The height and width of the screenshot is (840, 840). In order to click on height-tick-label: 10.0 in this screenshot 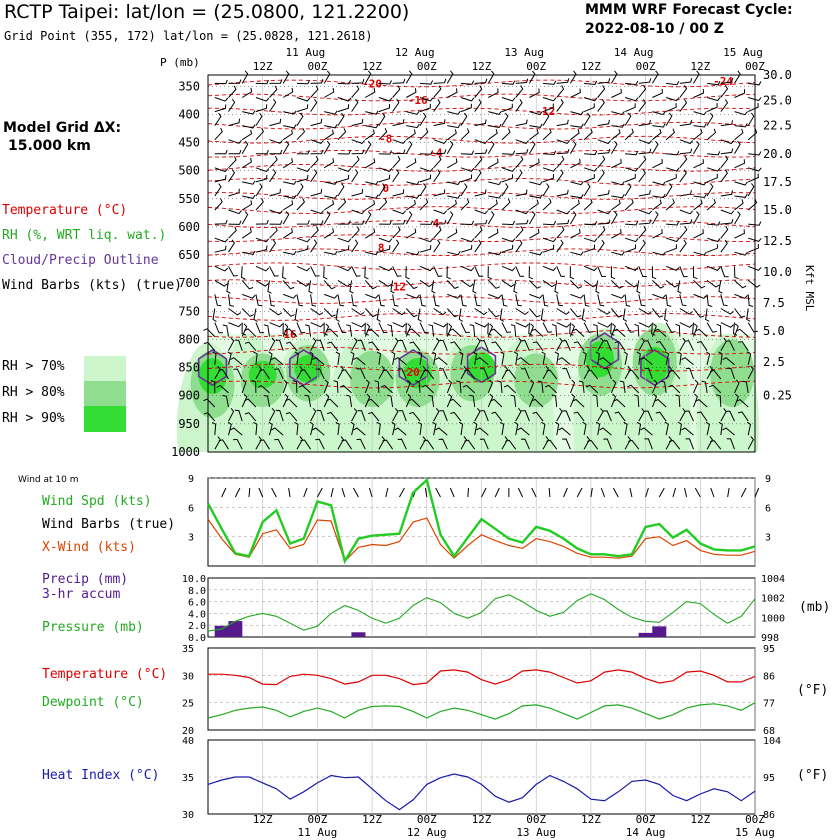, I will do `click(777, 272)`.